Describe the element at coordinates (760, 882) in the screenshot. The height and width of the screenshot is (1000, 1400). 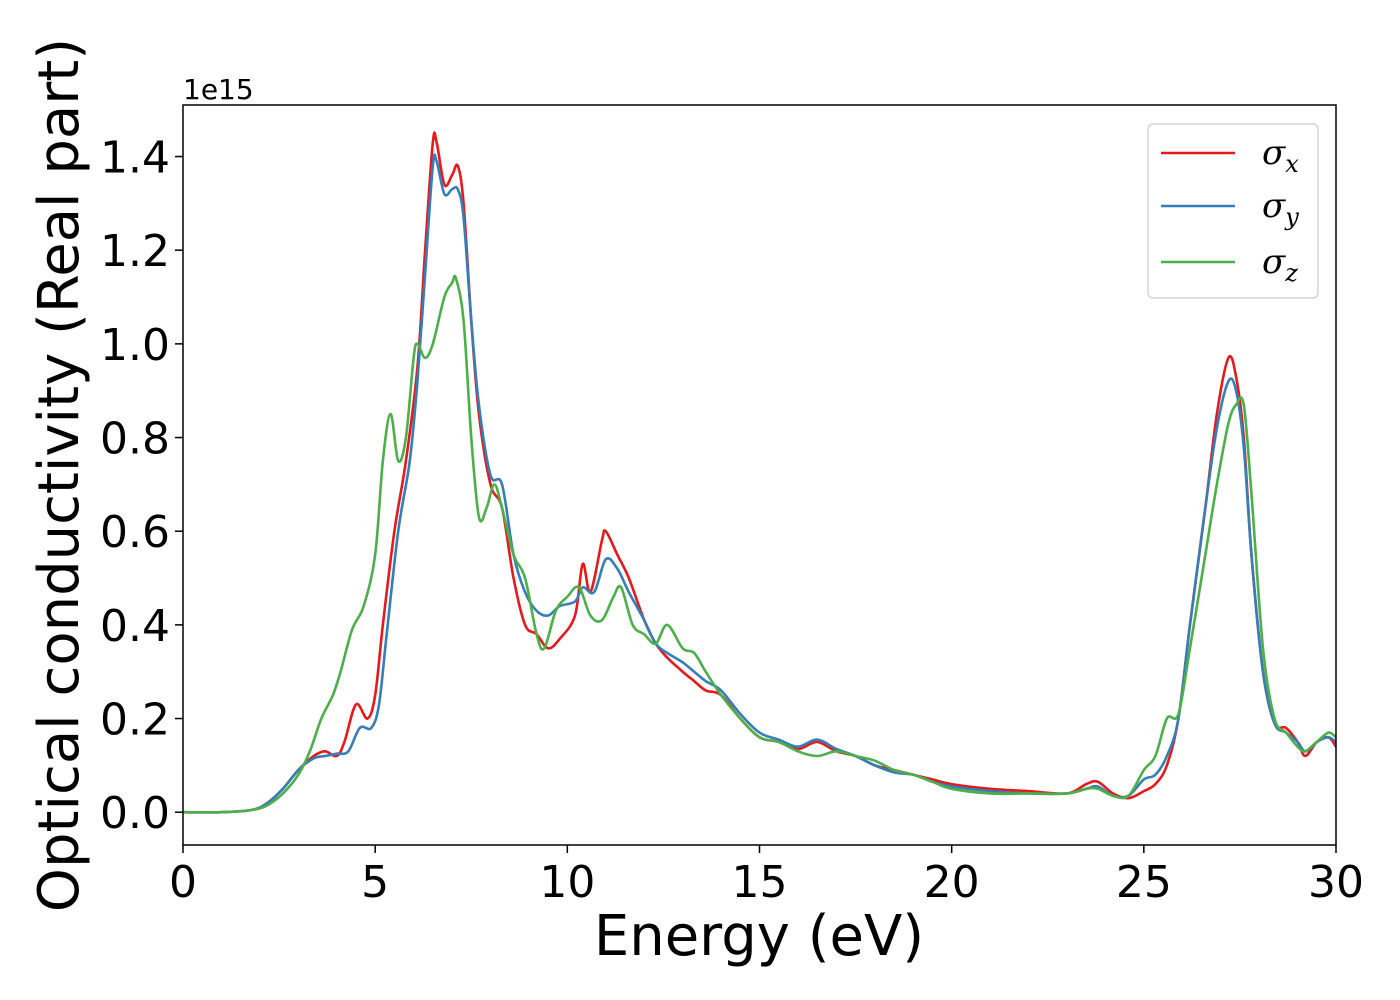
I see `x-tick-label: 15` at that location.